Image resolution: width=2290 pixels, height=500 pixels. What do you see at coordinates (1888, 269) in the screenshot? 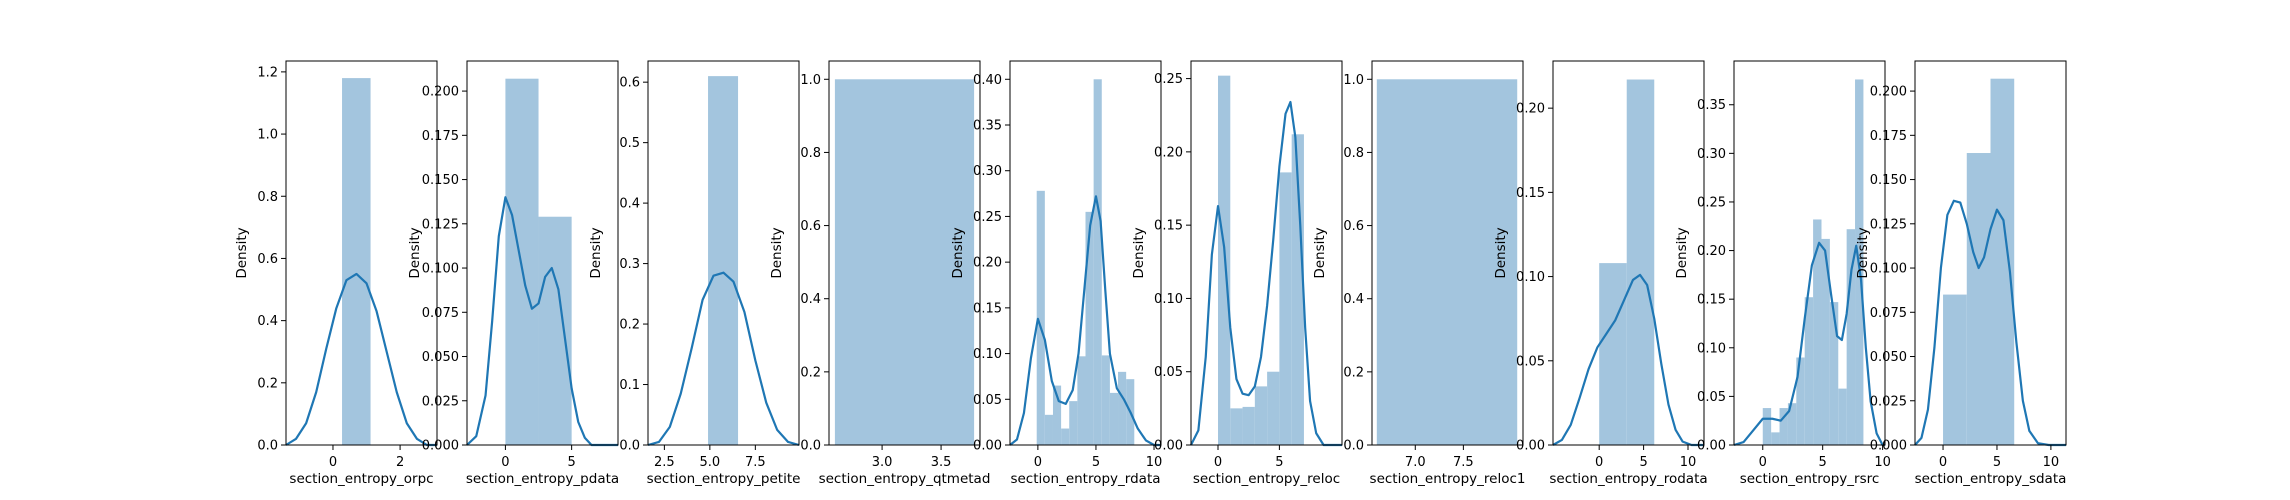
I see `y-tick-label: 0.100` at bounding box center [1888, 269].